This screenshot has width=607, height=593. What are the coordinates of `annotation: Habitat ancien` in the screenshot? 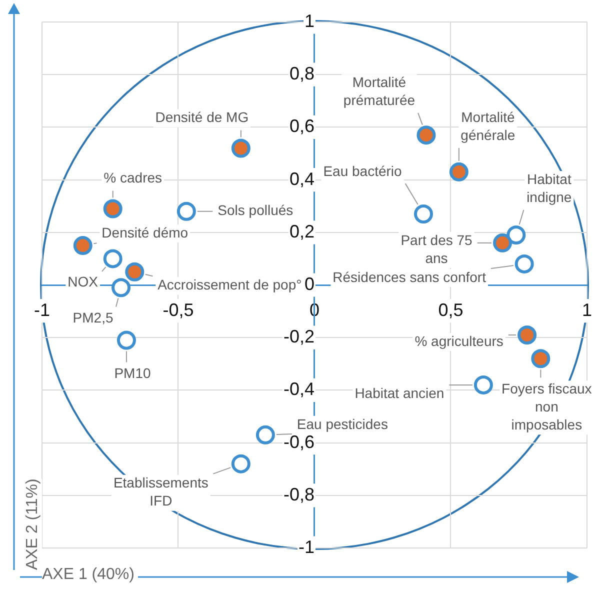 It's located at (399, 392).